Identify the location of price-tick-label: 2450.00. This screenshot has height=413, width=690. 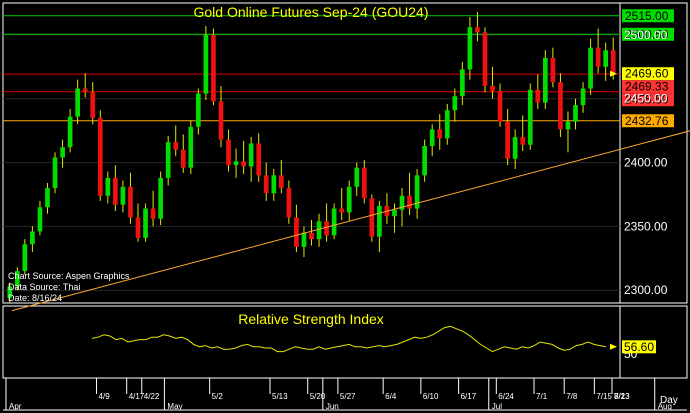
(646, 99).